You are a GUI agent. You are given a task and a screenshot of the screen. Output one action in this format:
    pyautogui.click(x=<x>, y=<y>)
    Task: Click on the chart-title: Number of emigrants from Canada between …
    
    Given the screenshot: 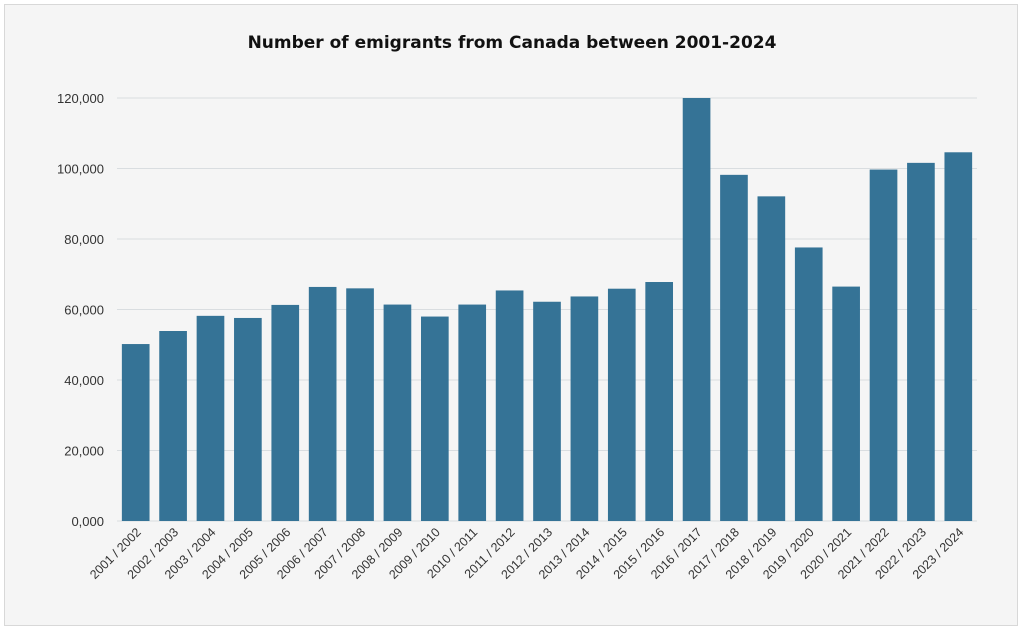 What is the action you would take?
    pyautogui.click(x=512, y=43)
    